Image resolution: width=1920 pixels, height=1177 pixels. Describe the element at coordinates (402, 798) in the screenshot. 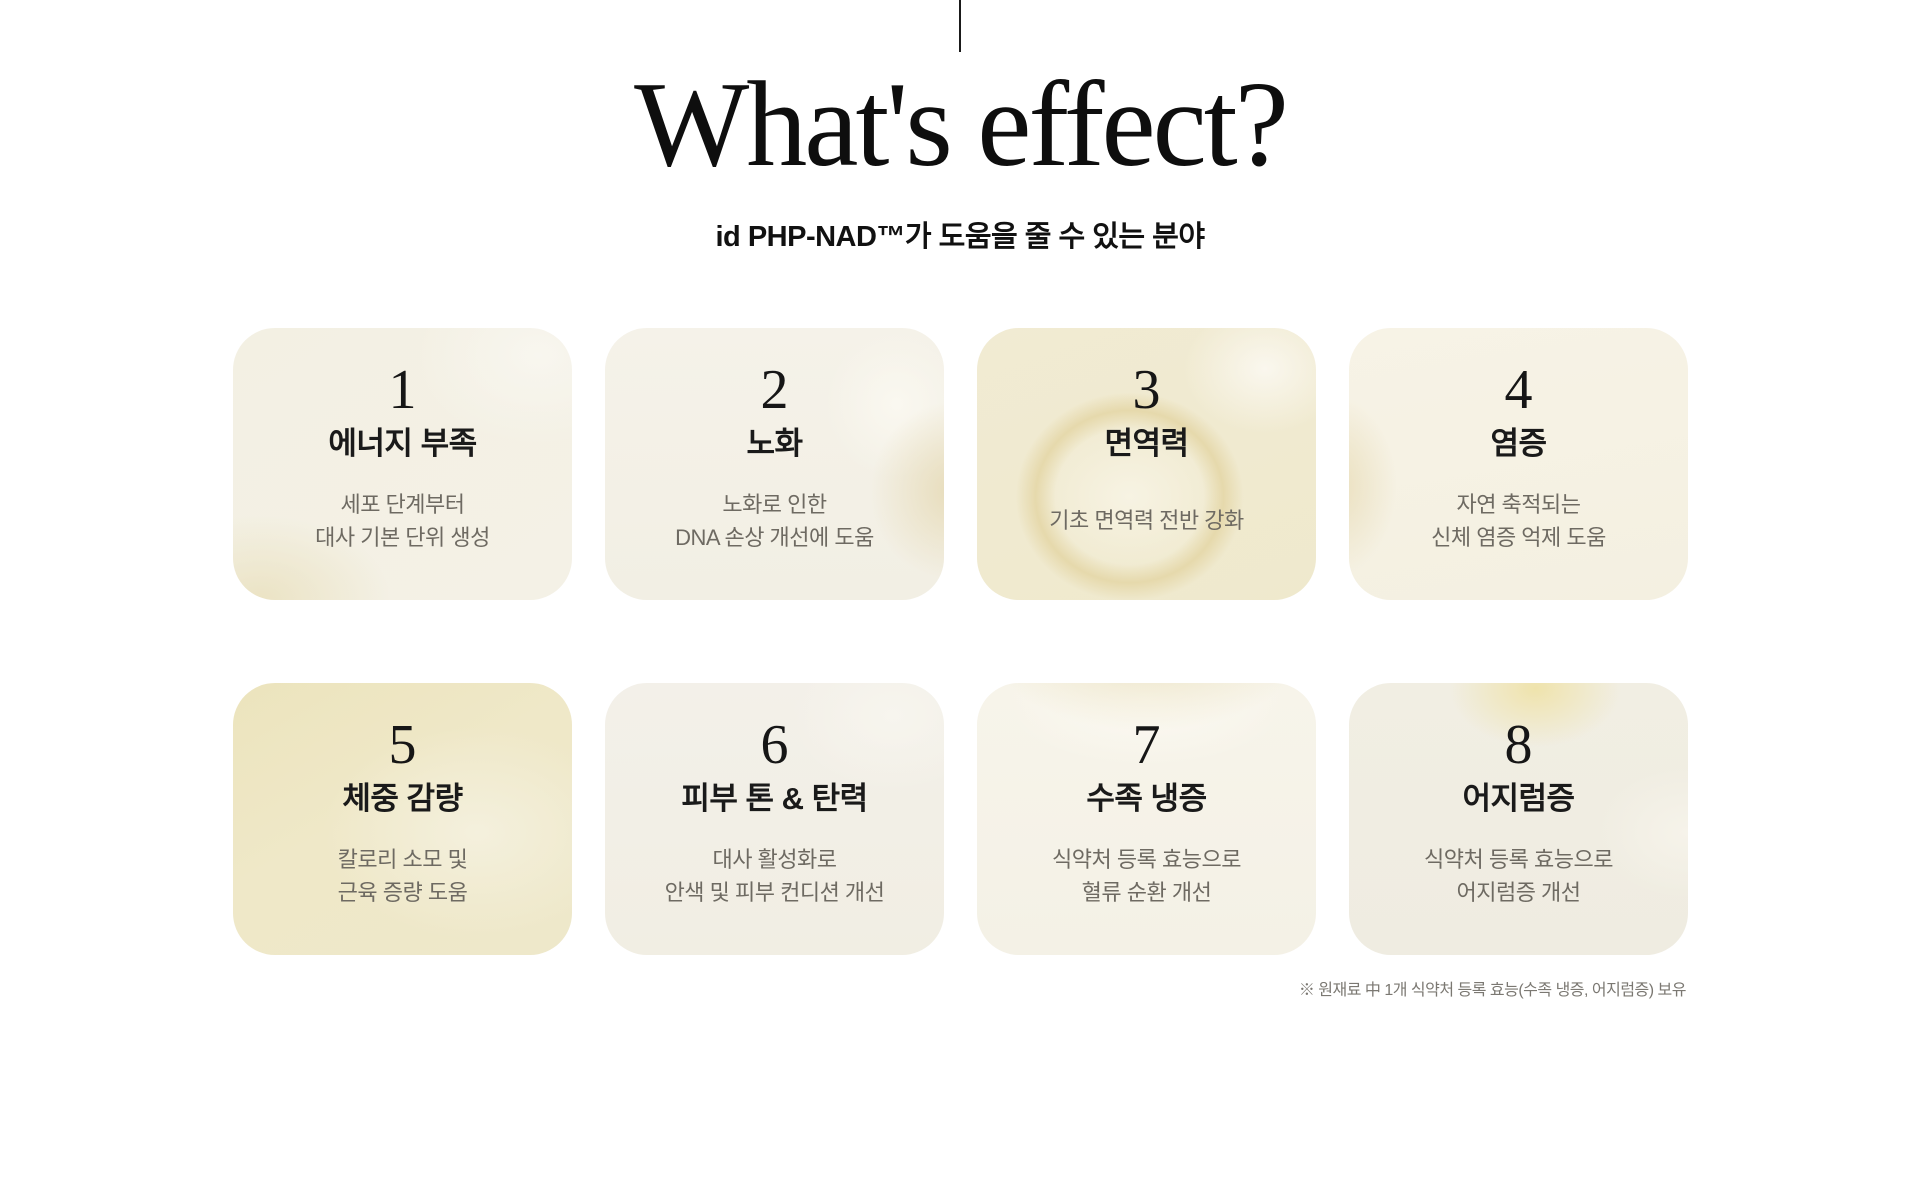

I see `card-title: 체중 감량` at that location.